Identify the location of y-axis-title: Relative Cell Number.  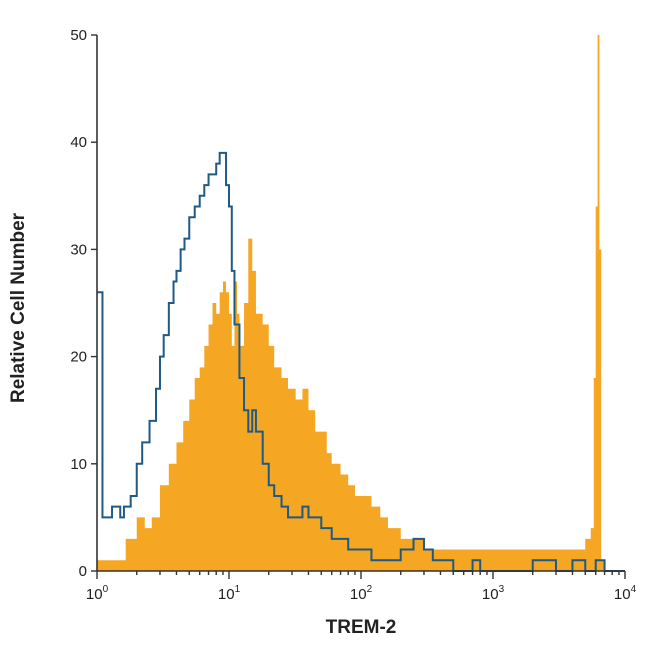
(18, 307).